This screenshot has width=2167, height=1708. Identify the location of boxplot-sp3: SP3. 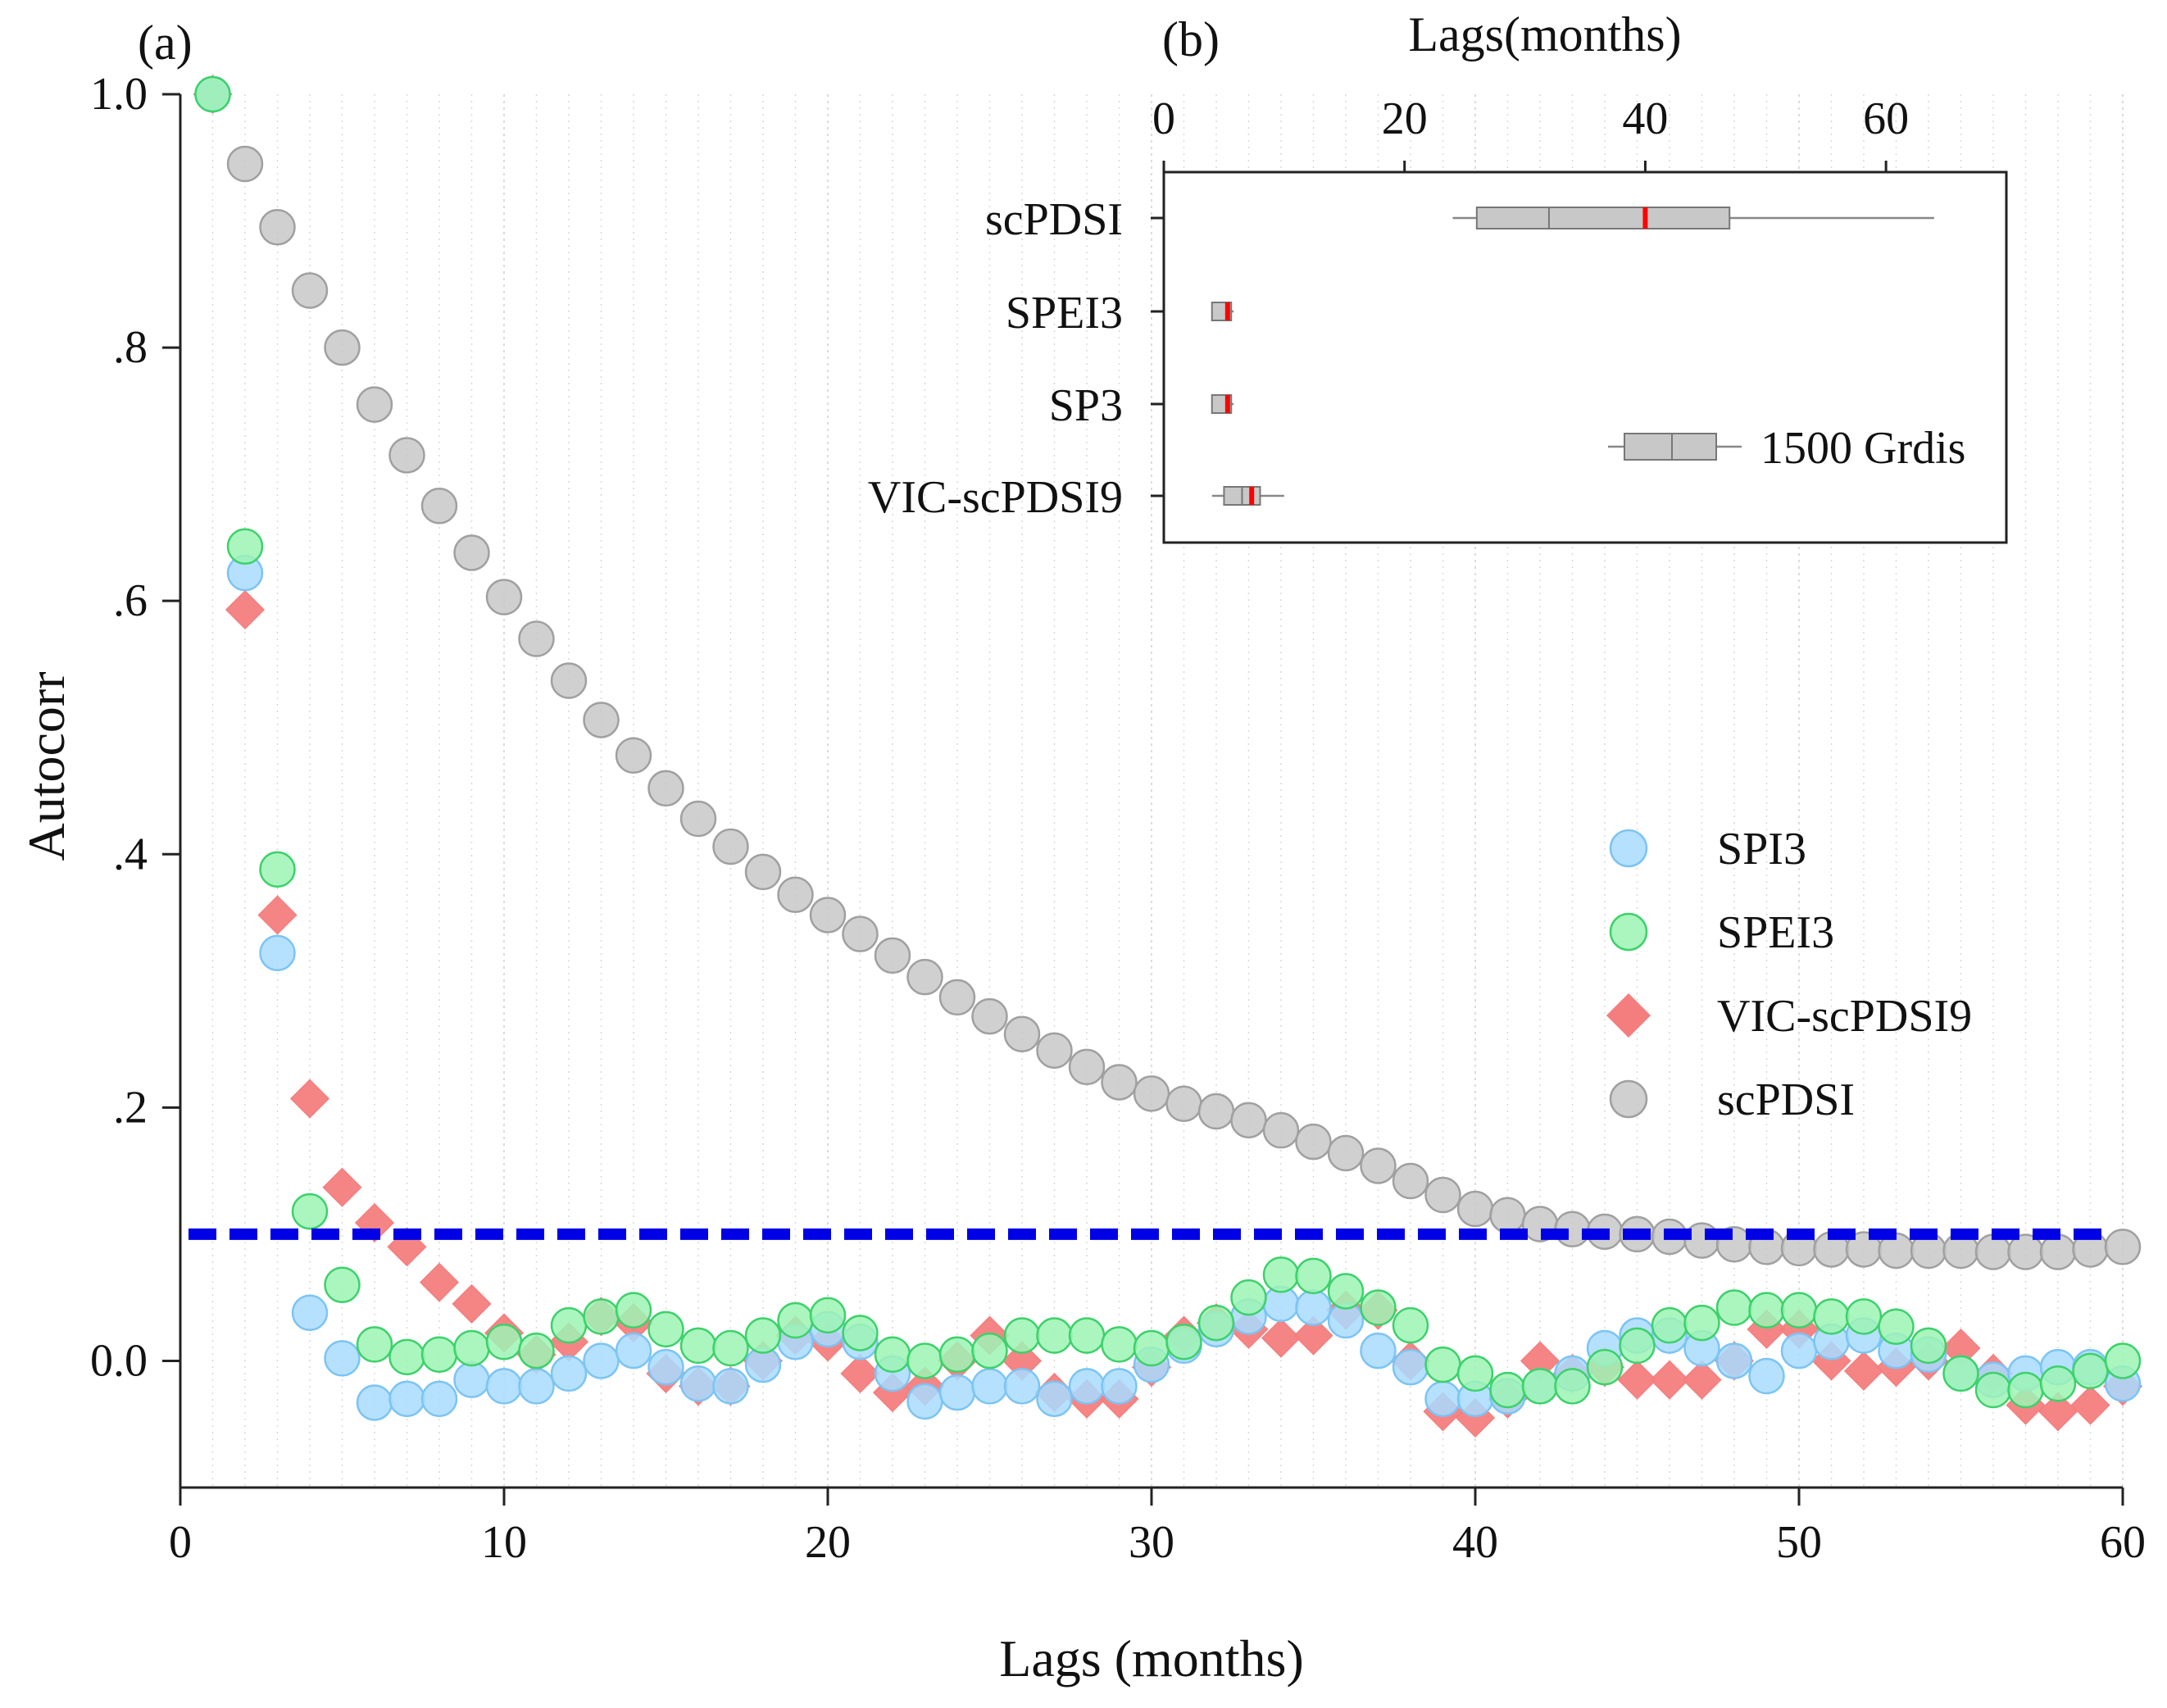
(1141, 405).